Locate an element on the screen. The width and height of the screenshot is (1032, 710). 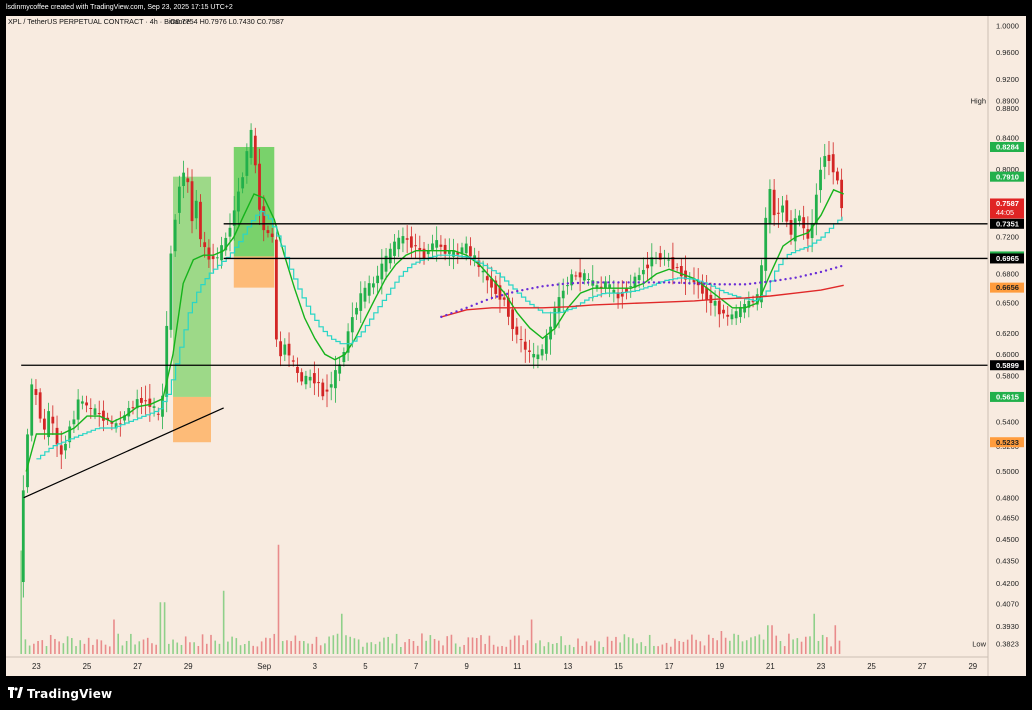
tradingview-logo: TradingView is located at coordinates (60, 694).